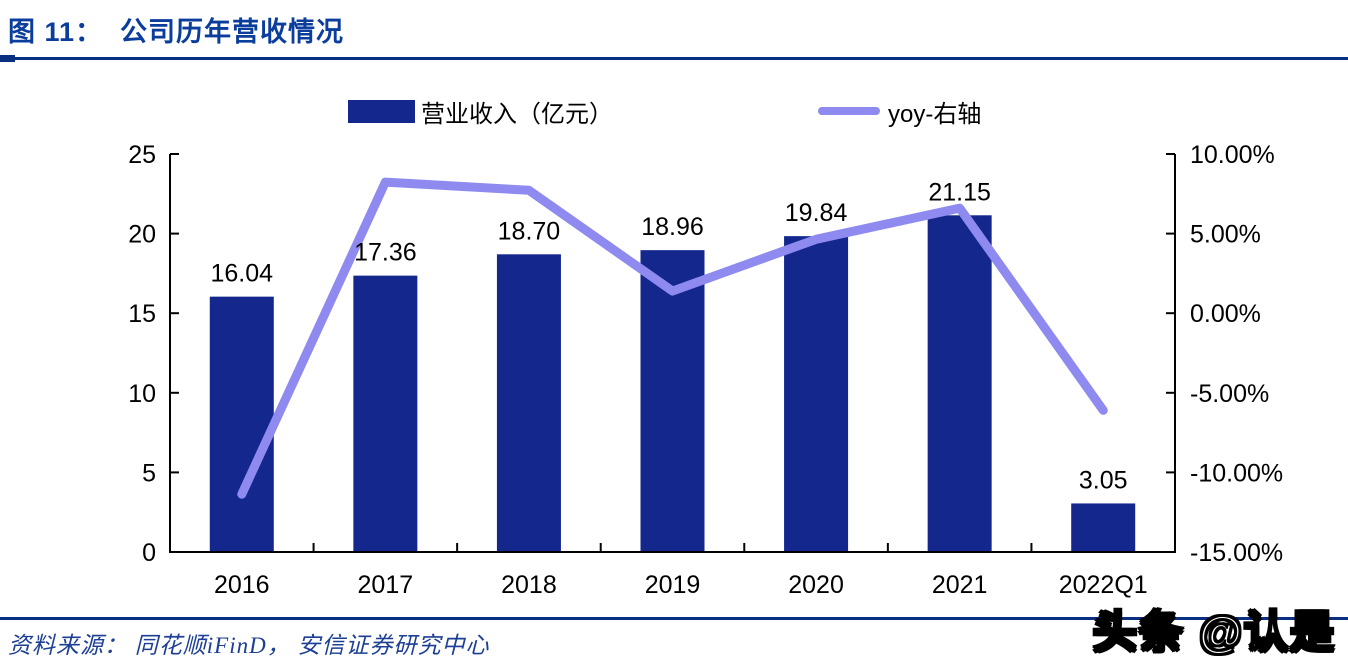 This screenshot has height=660, width=1348. Describe the element at coordinates (935, 114) in the screenshot. I see `legend-label-yoy: yoy-右轴` at that location.